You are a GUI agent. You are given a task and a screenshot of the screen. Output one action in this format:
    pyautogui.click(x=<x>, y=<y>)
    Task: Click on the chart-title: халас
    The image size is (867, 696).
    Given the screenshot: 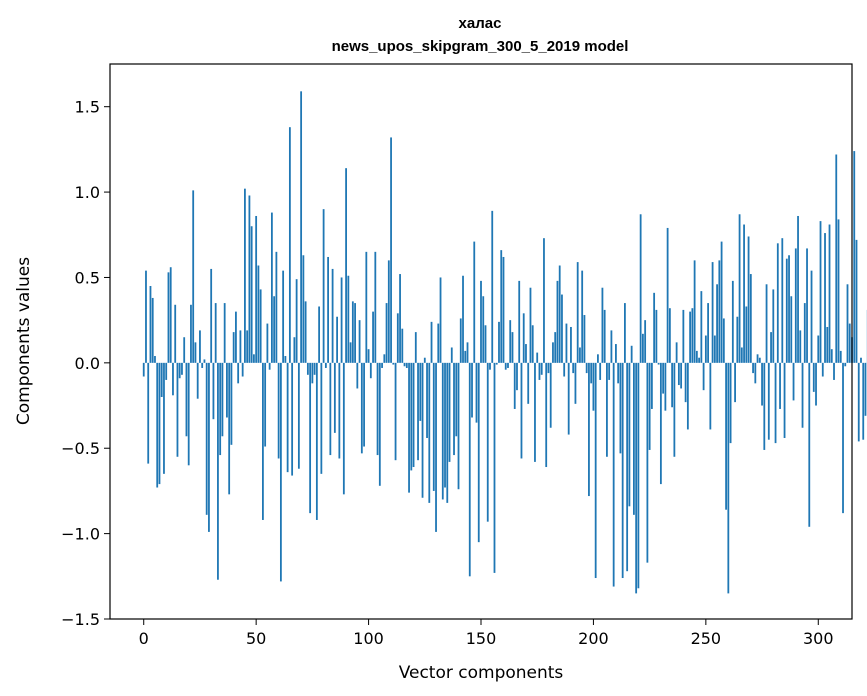 What is the action you would take?
    pyautogui.click(x=480, y=23)
    